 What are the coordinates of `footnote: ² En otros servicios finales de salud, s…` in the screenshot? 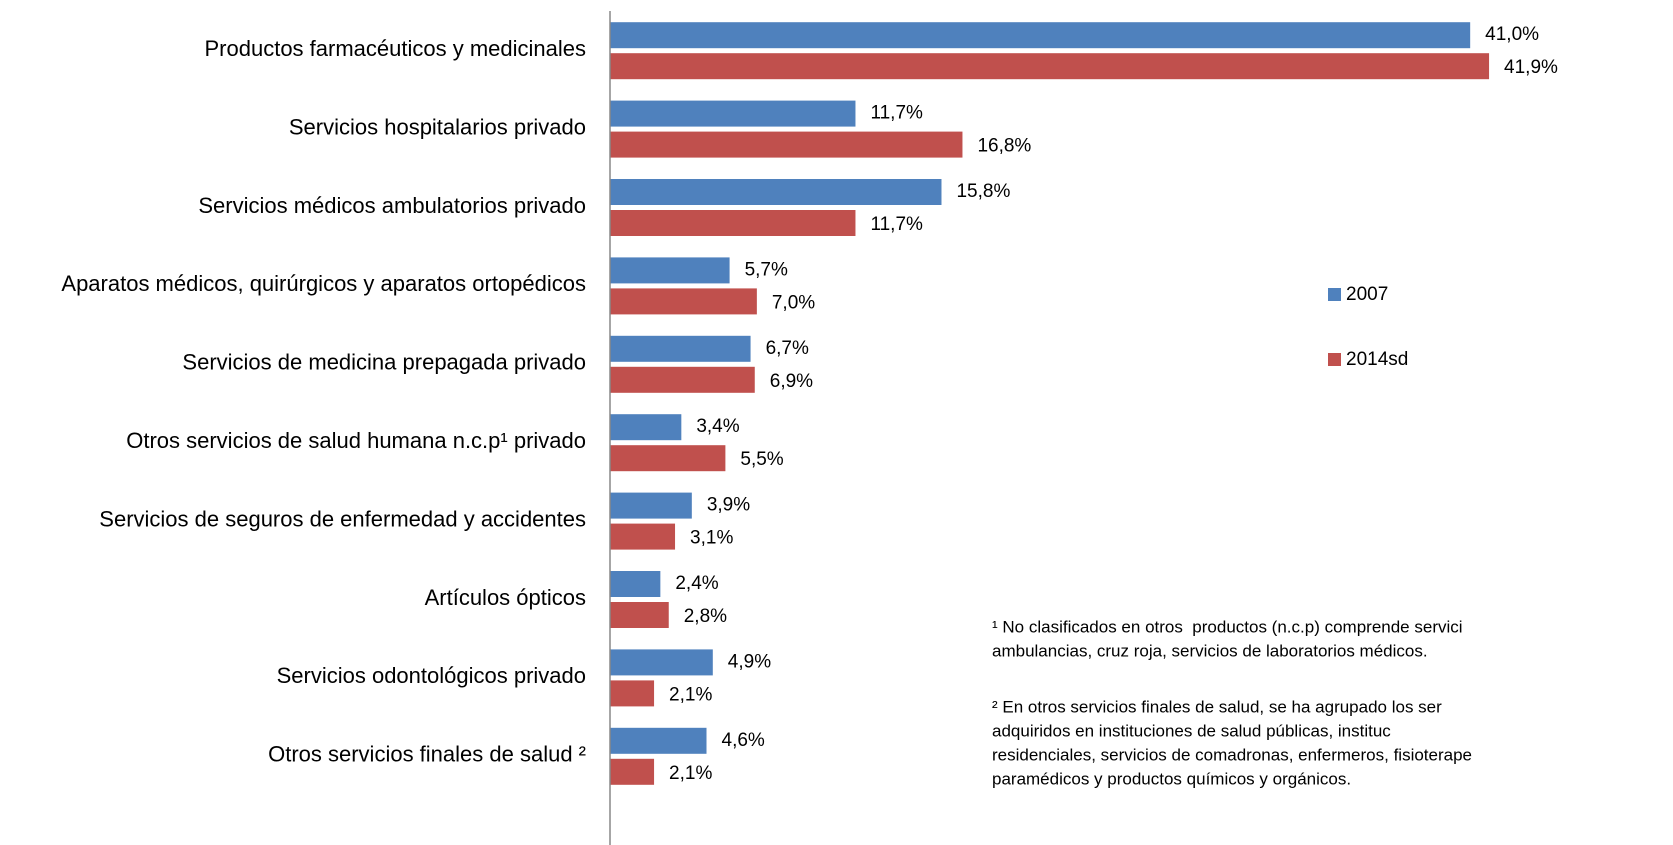 It's located at (1217, 706).